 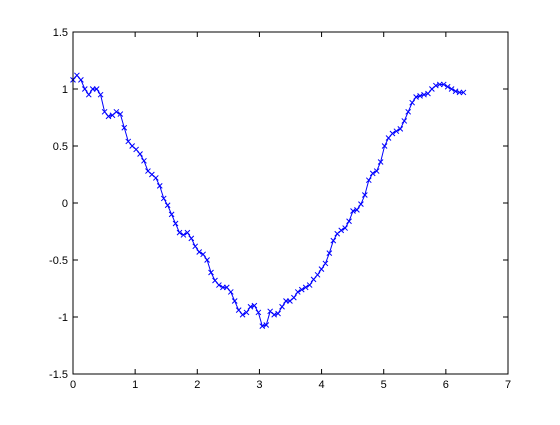 I want to click on y-tick-label: -1, so click(x=63, y=318).